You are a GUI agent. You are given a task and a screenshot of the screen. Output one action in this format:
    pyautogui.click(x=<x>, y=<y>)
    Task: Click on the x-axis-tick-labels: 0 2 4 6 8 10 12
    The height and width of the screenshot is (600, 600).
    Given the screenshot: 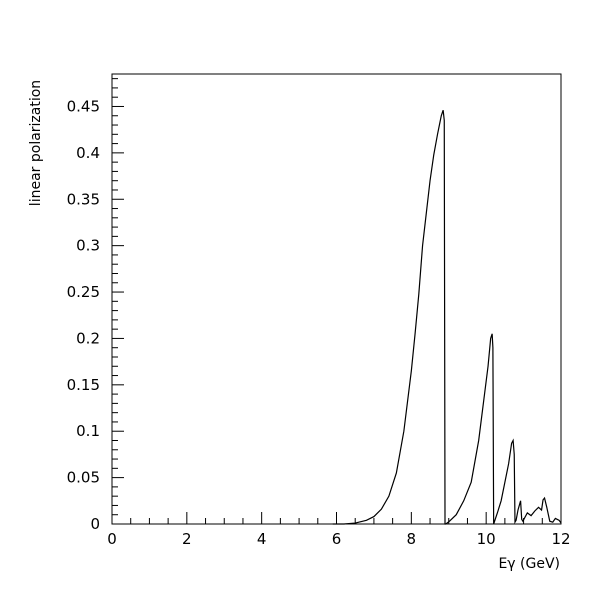 What is the action you would take?
    pyautogui.click(x=338, y=539)
    